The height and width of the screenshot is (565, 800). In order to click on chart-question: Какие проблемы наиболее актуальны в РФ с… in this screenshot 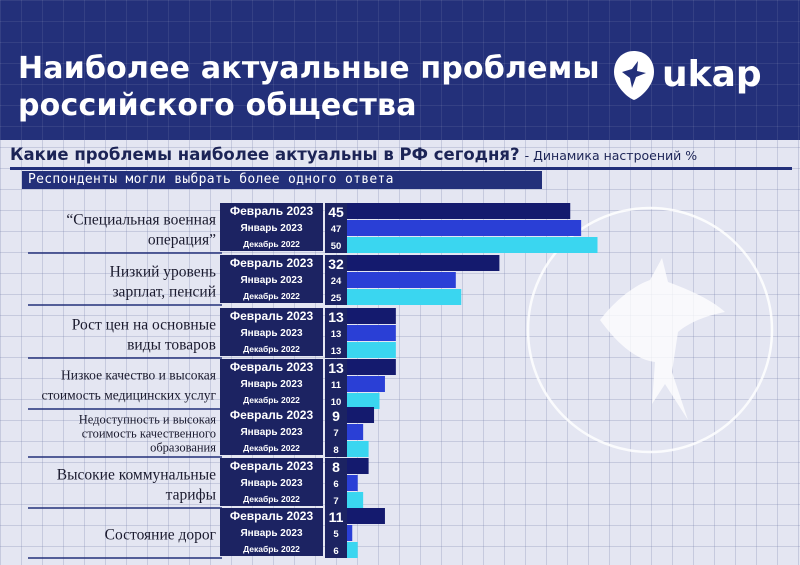, I will do `click(265, 154)`.